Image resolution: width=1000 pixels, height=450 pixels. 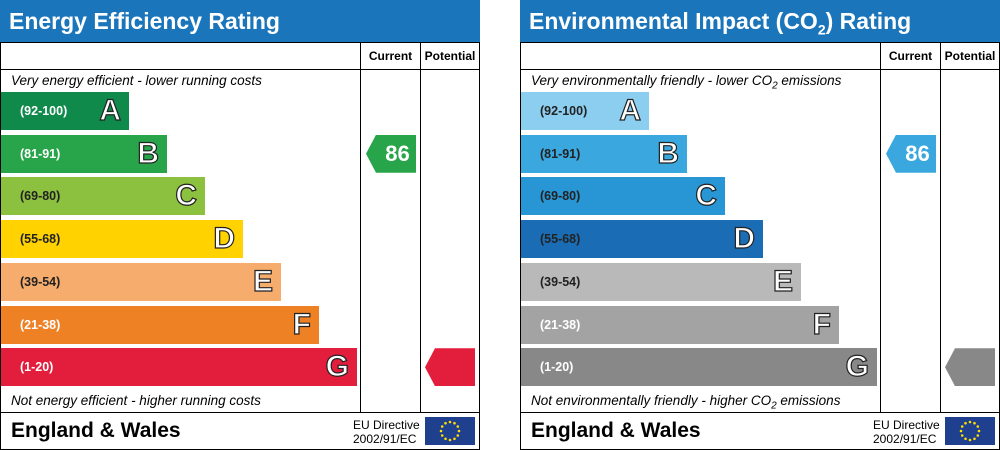 What do you see at coordinates (760, 21) in the screenshot?
I see `panel-title: Environmental Impact (CO2) Rating` at bounding box center [760, 21].